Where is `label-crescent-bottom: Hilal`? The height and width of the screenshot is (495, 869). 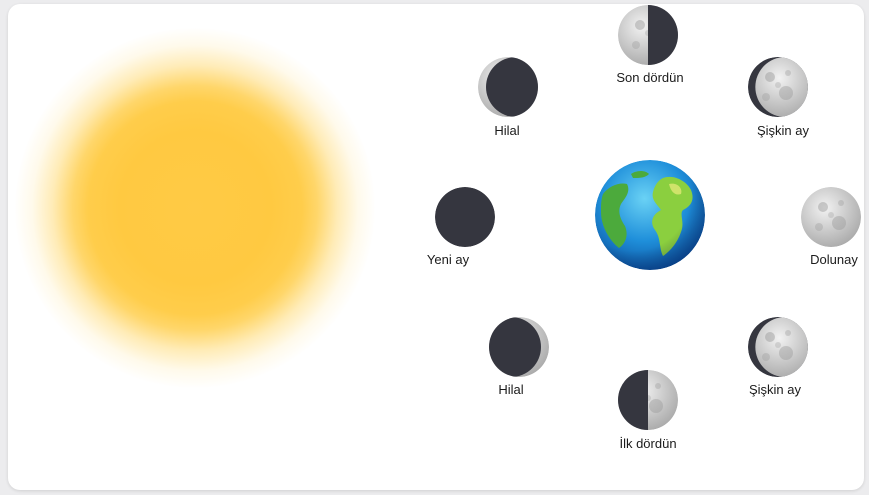 label-crescent-bottom: Hilal is located at coordinates (511, 389).